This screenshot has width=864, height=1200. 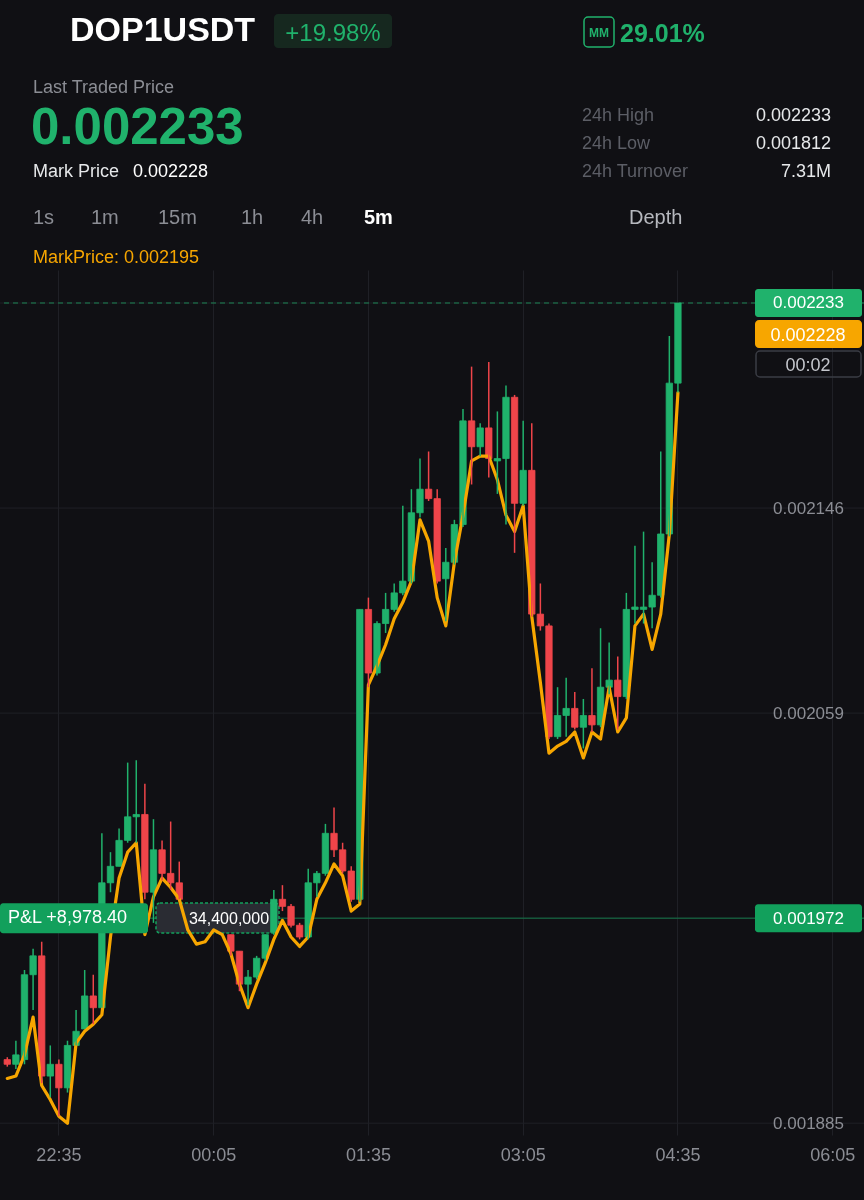 I want to click on annotation: 00:02, so click(x=808, y=365).